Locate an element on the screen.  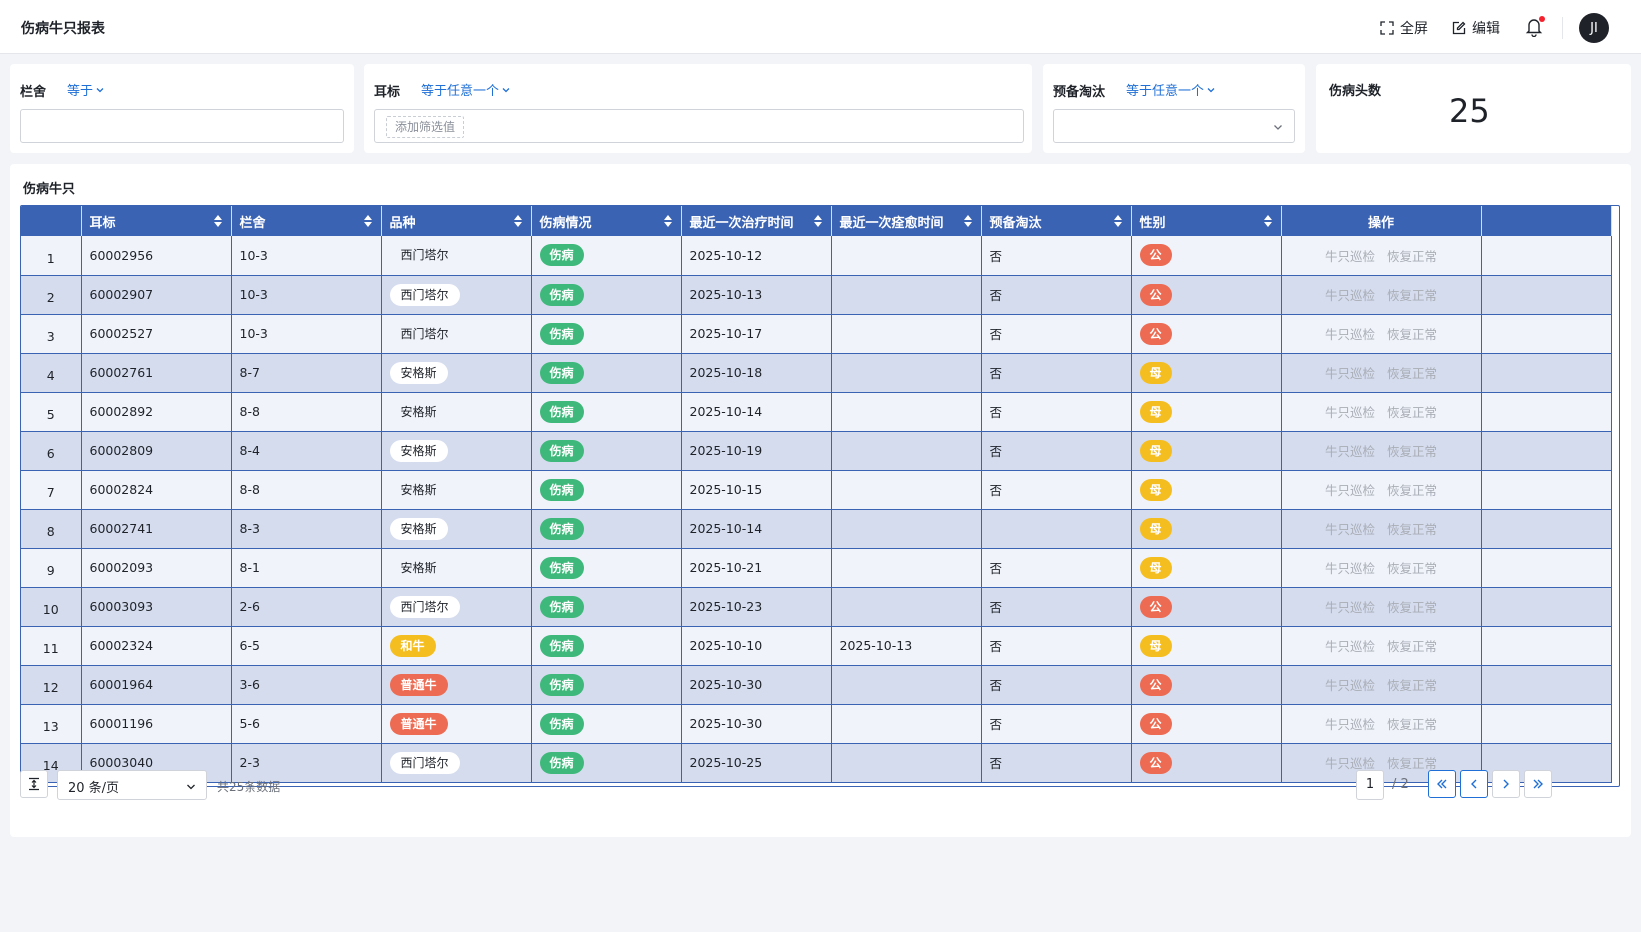
table-row: 12 60001964 3-6 普通牛 伤病 2025-10-30 否公 牛只巡检 恢复正常 is located at coordinates (816, 685).